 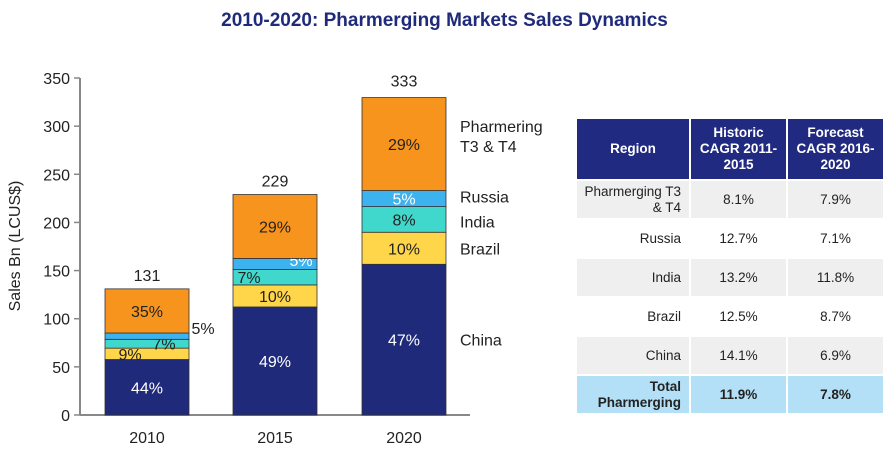 I want to click on table-row: India 13.2% 11.8%, so click(x=730, y=277).